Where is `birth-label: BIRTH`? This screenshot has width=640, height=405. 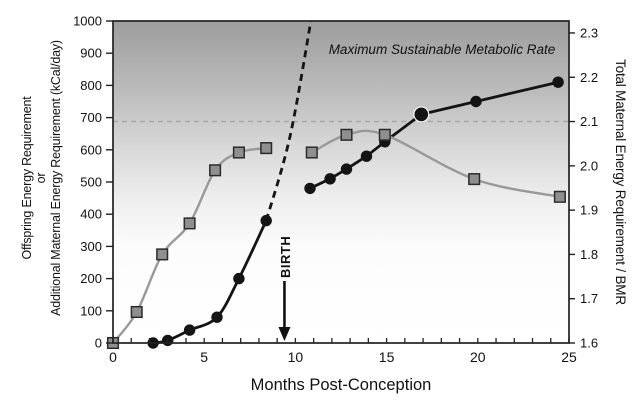 birth-label: BIRTH is located at coordinates (285, 257).